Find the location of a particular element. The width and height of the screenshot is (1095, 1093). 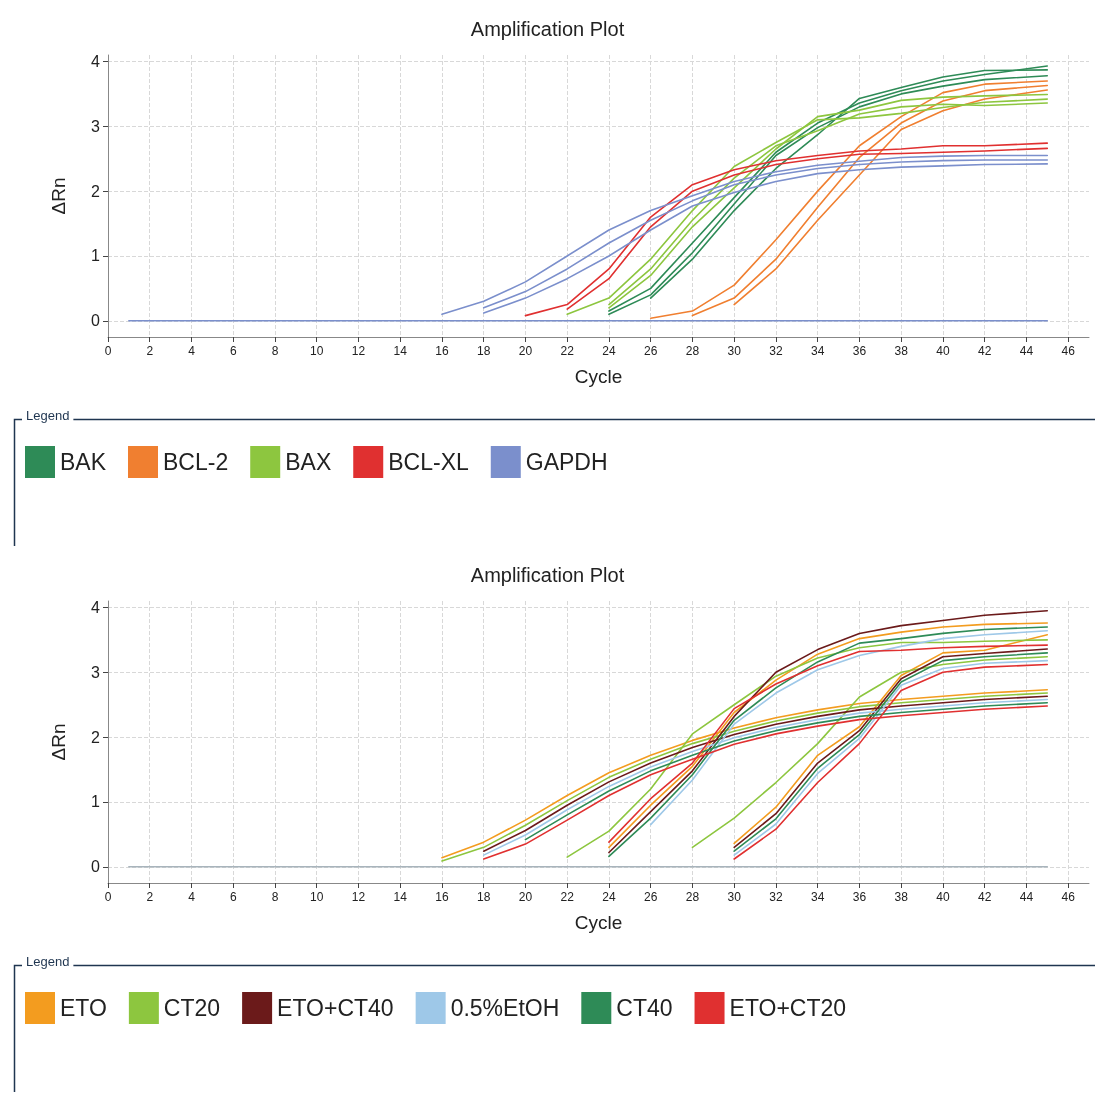

legend-label: BCL-XL is located at coordinates (428, 462).